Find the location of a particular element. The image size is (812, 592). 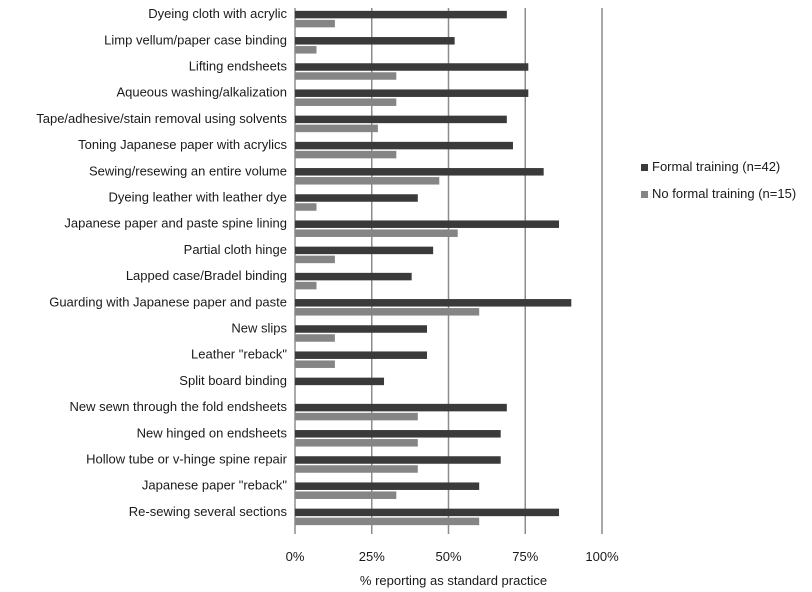

legend-label: No formal training (n=15) is located at coordinates (724, 193).